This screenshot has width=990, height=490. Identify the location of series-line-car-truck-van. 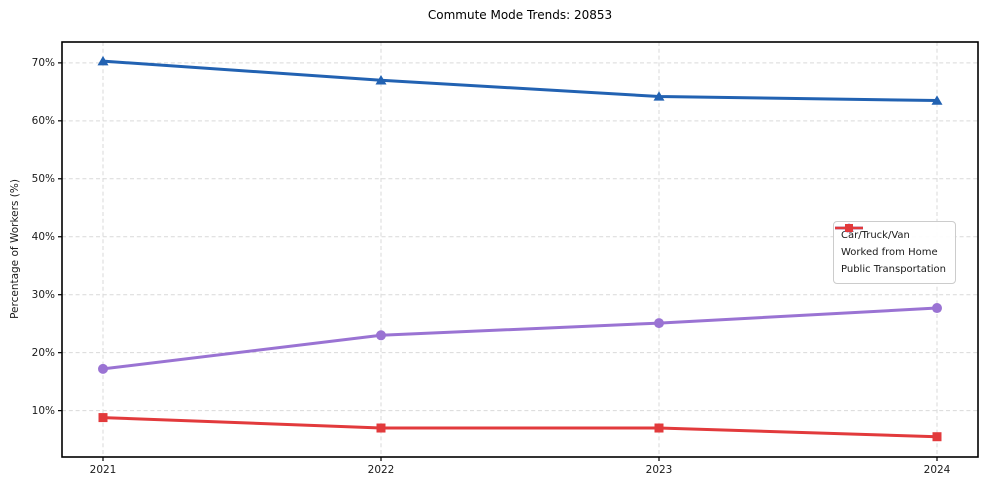
(520, 81).